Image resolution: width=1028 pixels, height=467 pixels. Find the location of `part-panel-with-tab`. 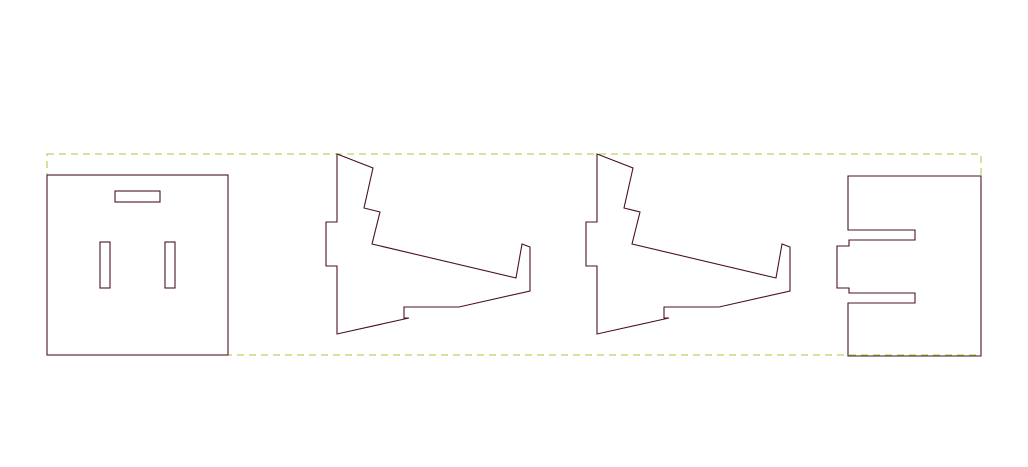

part-panel-with-tab is located at coordinates (909, 266).